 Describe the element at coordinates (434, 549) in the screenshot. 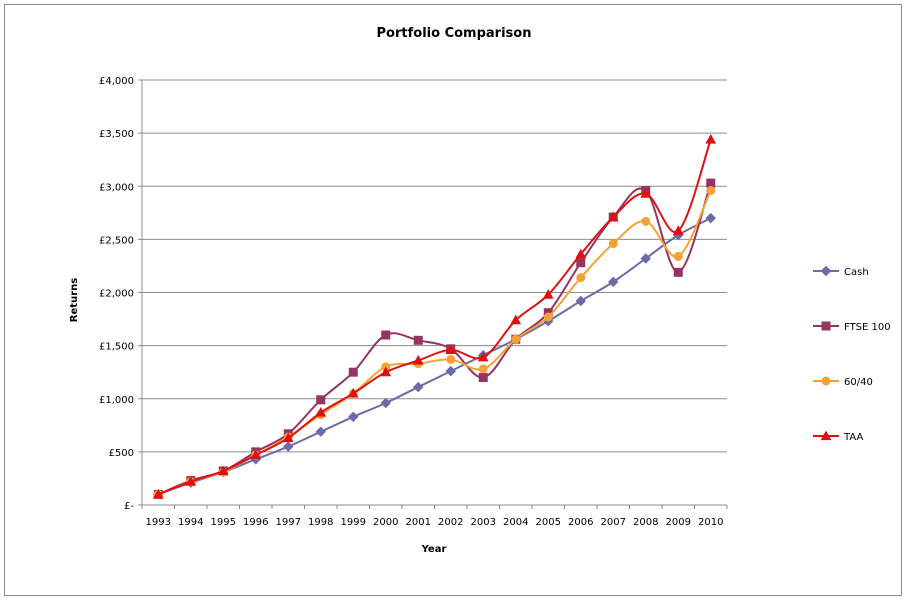

I see `x-axis-label: Year` at that location.